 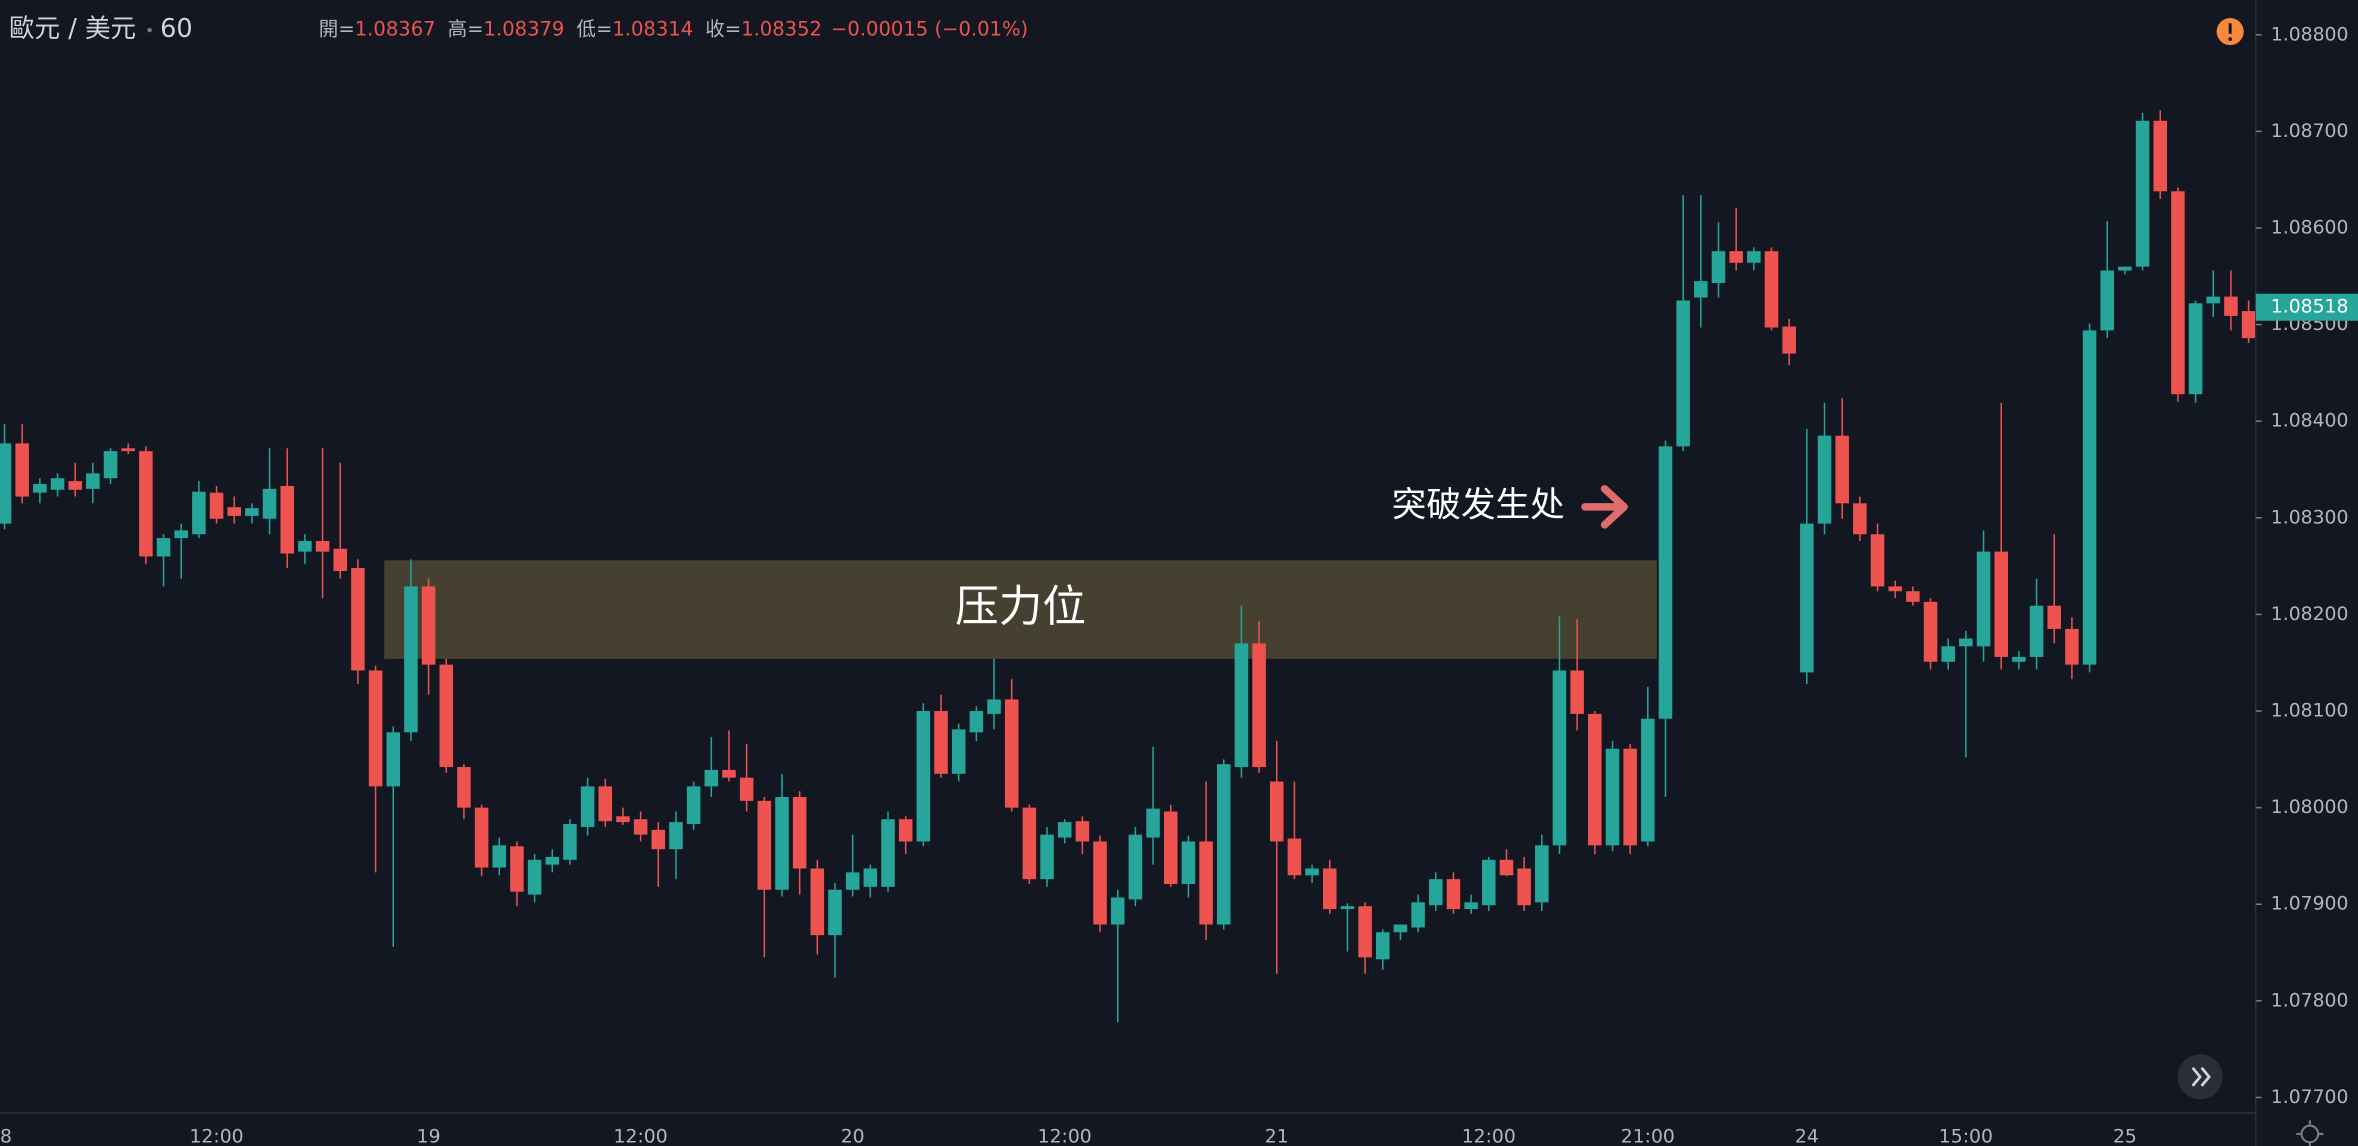 I want to click on legend-value: 1.08379, so click(x=524, y=29).